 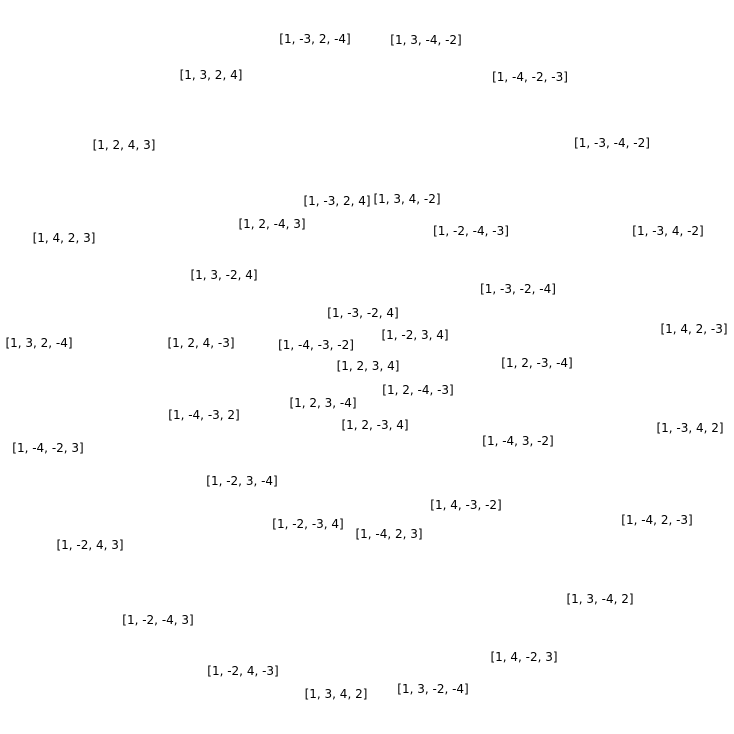 I want to click on node-label: [1, -4, -3, 2], so click(x=204, y=415).